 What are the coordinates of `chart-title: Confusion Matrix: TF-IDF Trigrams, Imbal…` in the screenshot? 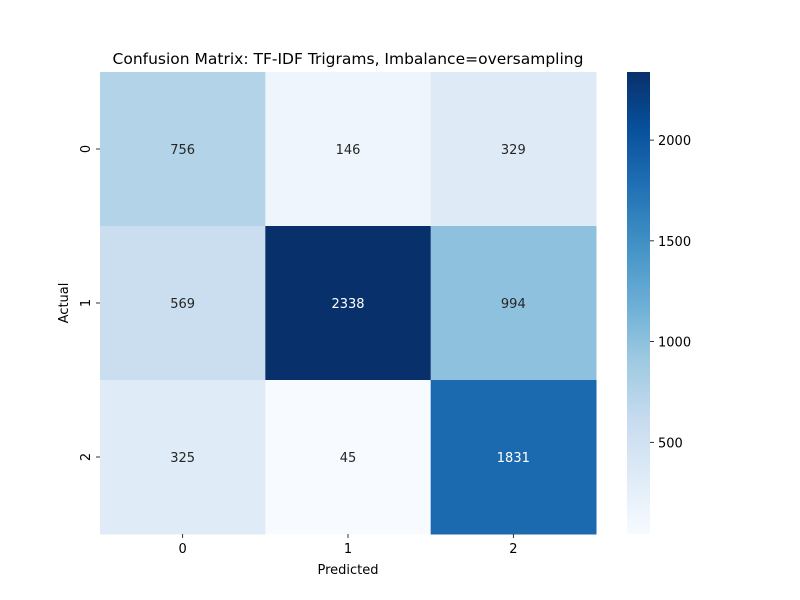 It's located at (348, 59).